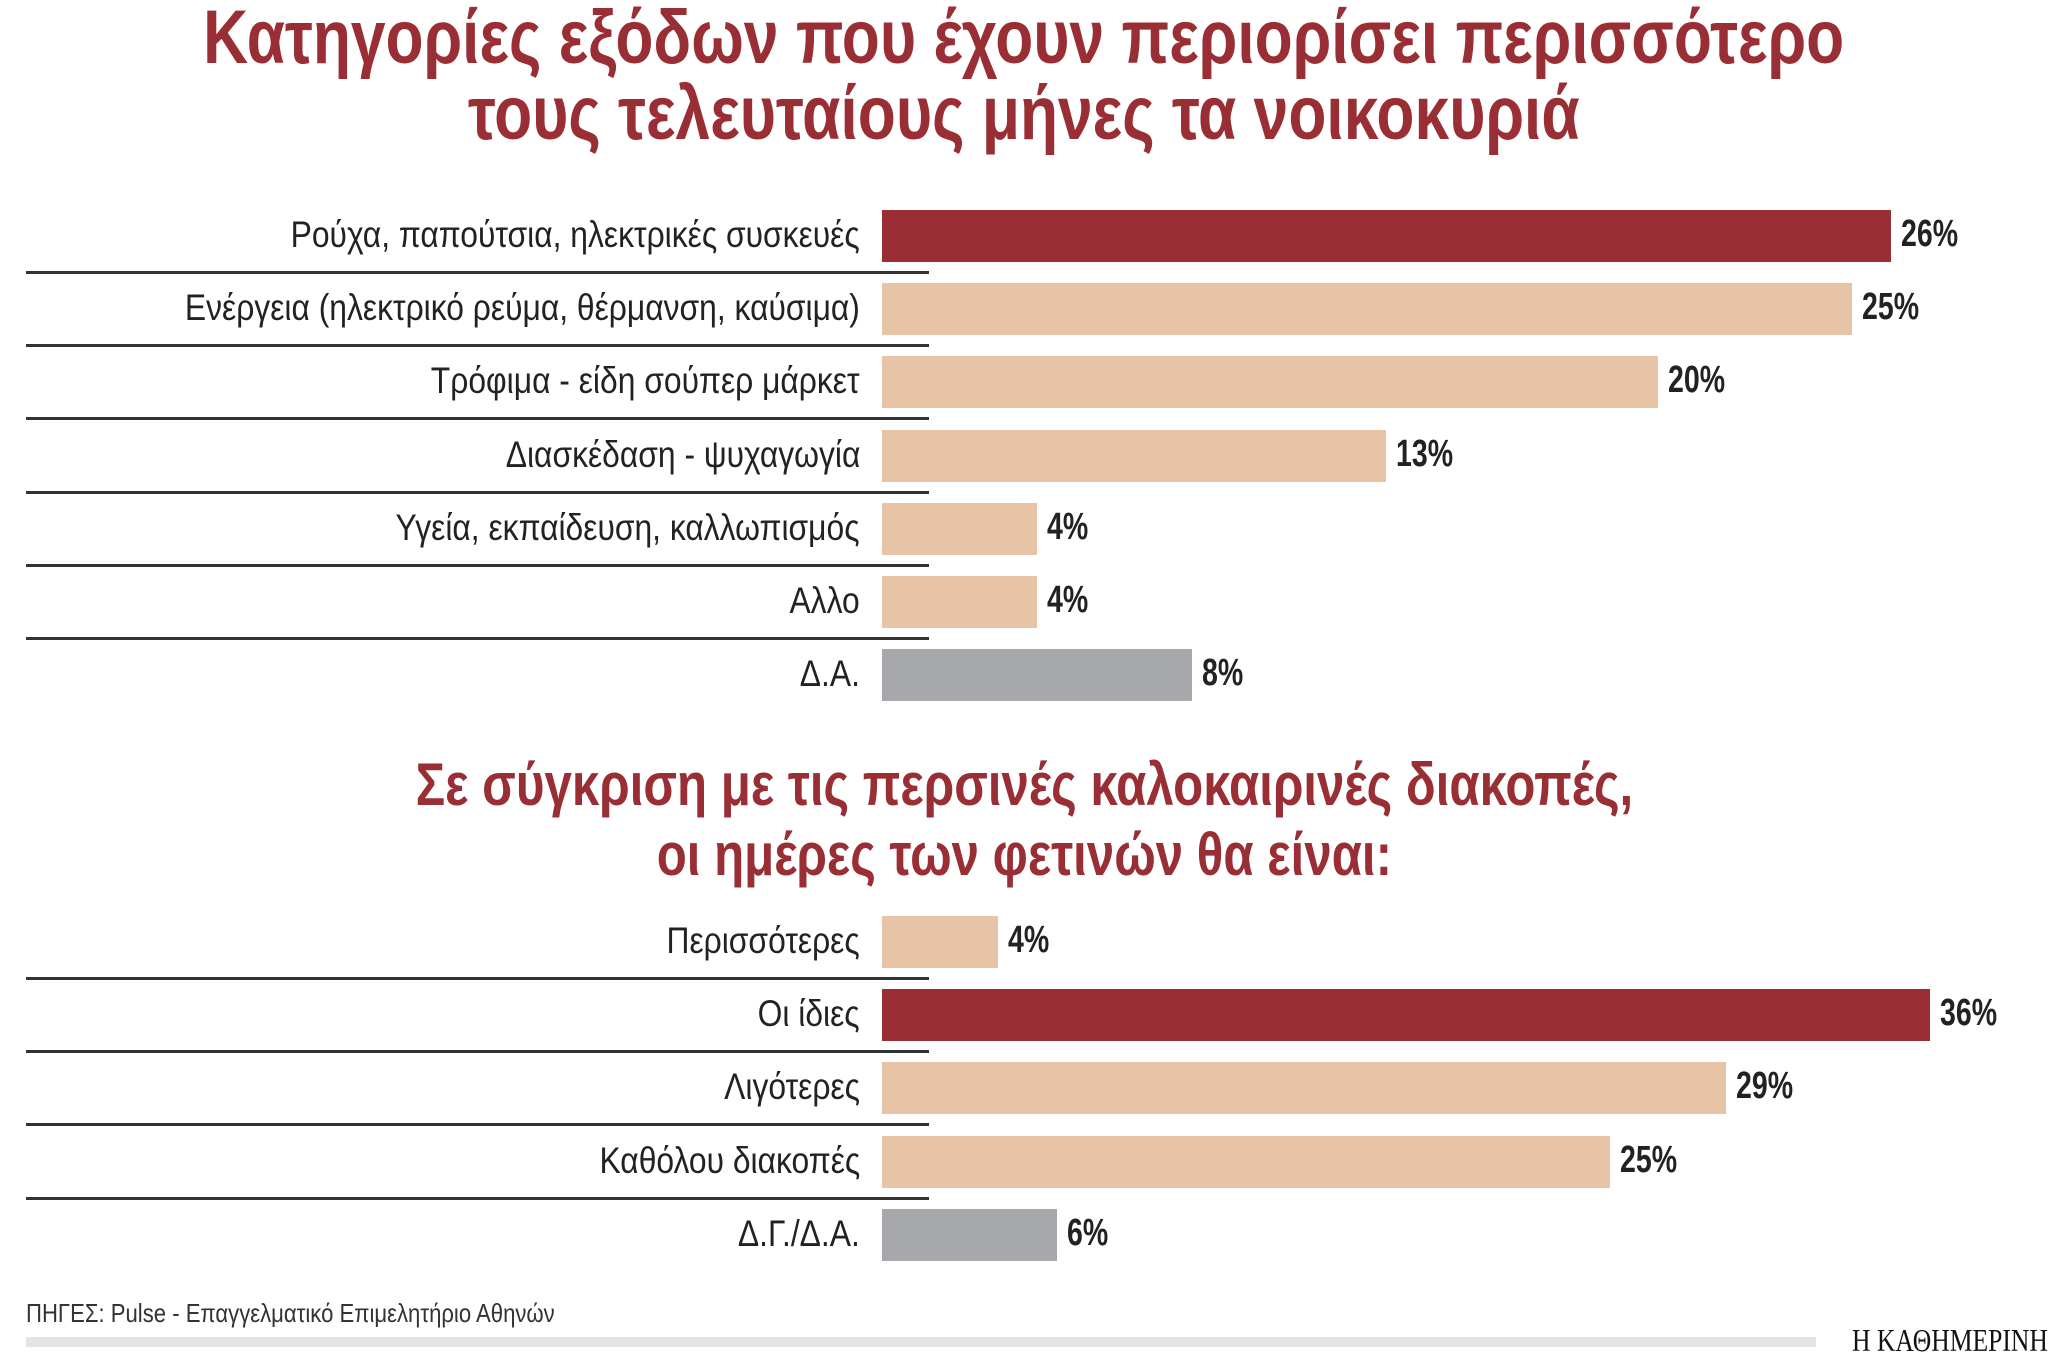 The image size is (2048, 1368). I want to click on value-label: 13%, so click(1425, 453).